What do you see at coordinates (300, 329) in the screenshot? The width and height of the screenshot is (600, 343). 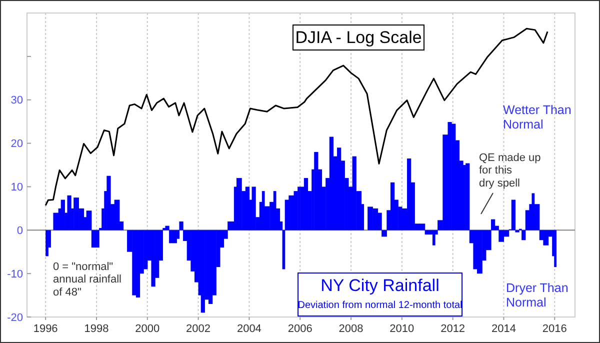 I see `x-tick-label: 2006` at bounding box center [300, 329].